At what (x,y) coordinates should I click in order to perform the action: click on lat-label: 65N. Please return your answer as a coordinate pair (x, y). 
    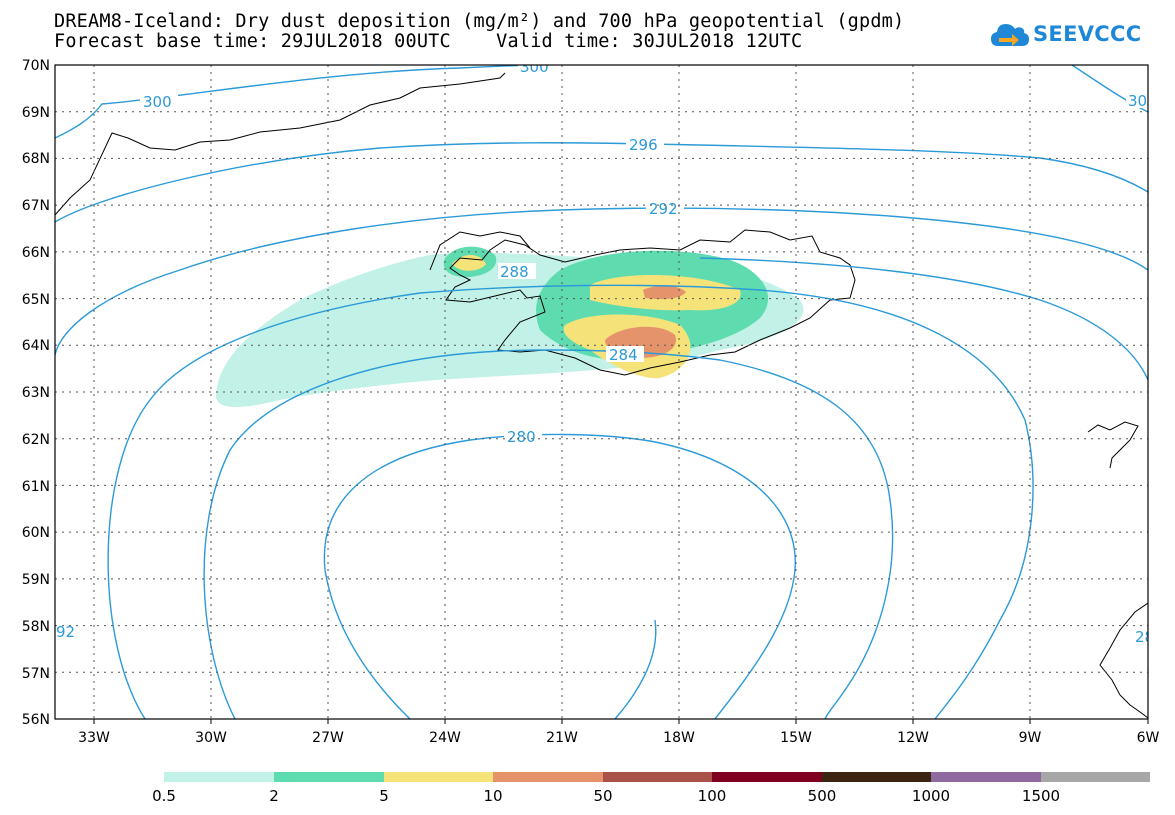
    Looking at the image, I should click on (36, 300).